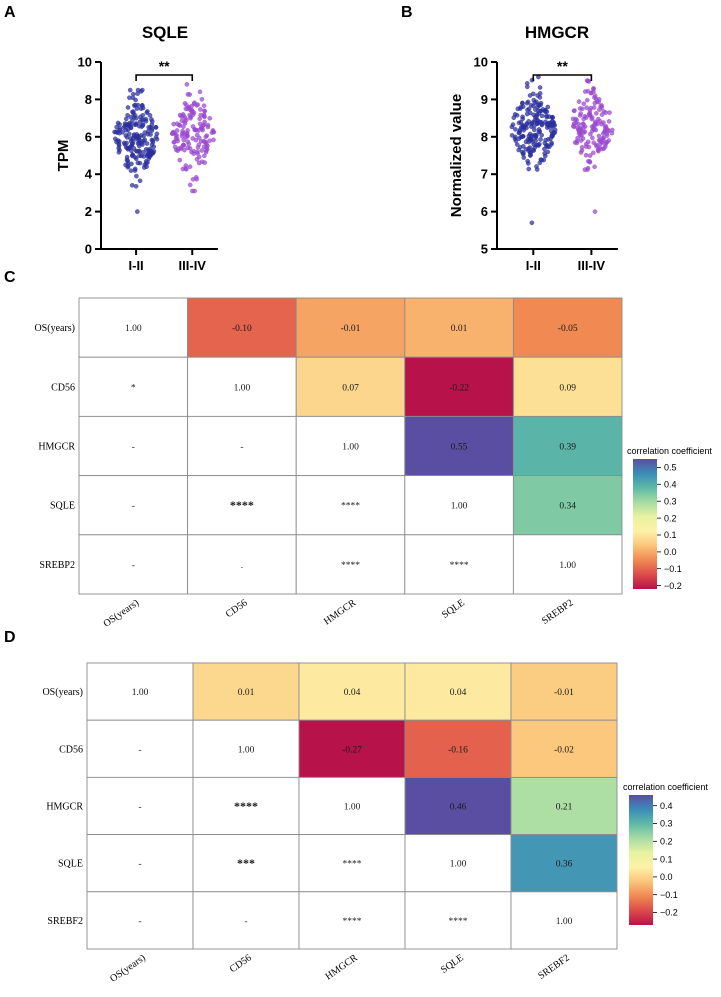 The image size is (721, 997). Describe the element at coordinates (553, 966) in the screenshot. I see `heatmap-col-label: SREBF2` at that location.